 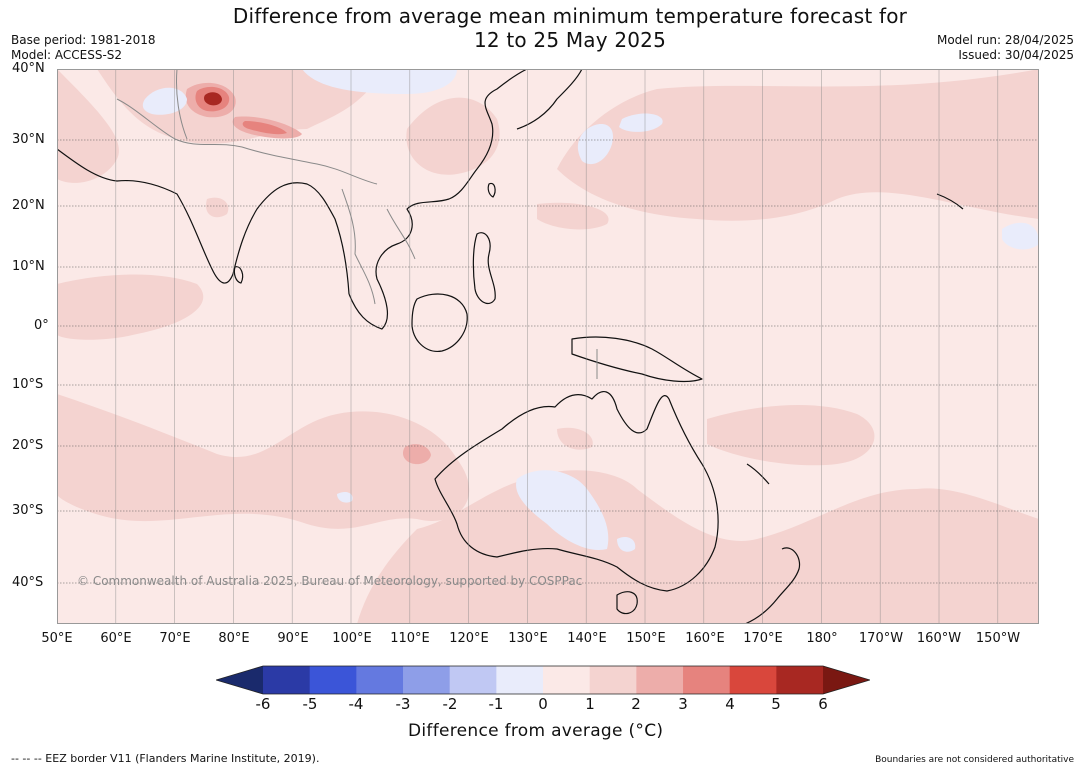 What do you see at coordinates (496, 704) in the screenshot?
I see `colorbar-tick: -1` at bounding box center [496, 704].